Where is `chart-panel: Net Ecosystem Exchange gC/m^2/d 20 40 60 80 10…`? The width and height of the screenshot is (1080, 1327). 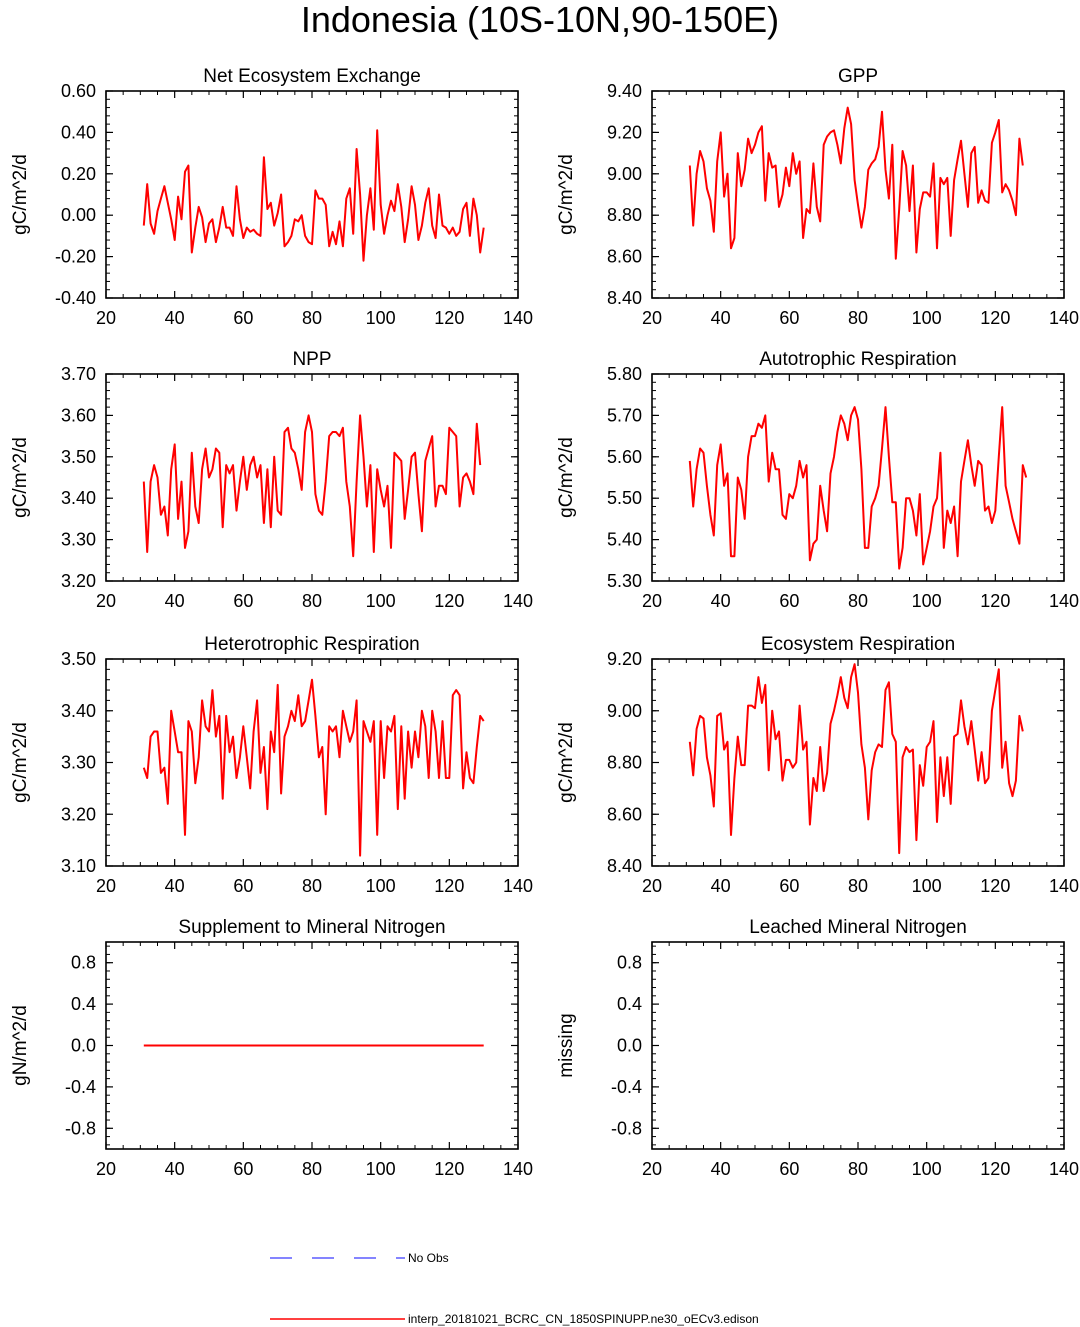 chart-panel: Net Ecosystem Exchange gC/m^2/d 20 40 60 80 10… is located at coordinates (271, 197).